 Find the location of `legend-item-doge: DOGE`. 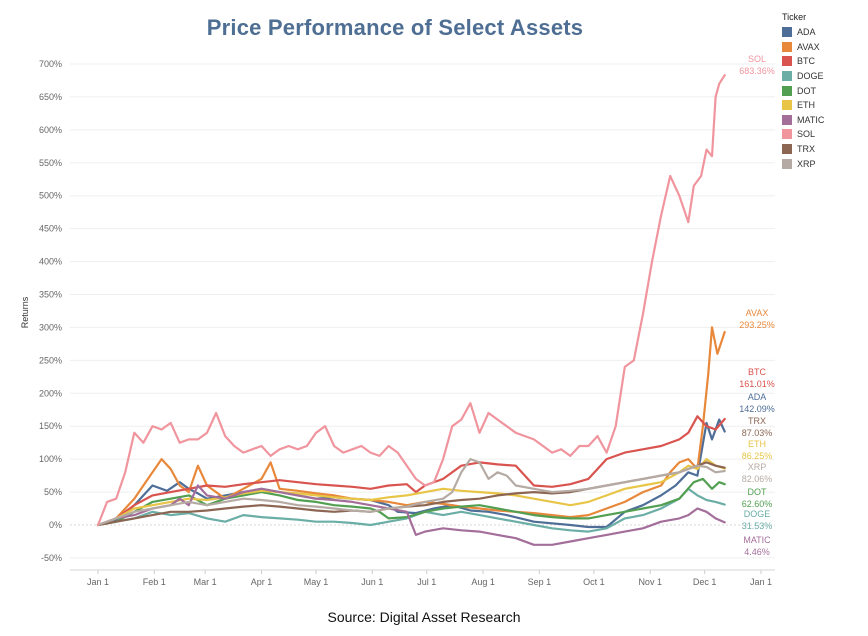

legend-item-doge: DOGE is located at coordinates (824, 76).